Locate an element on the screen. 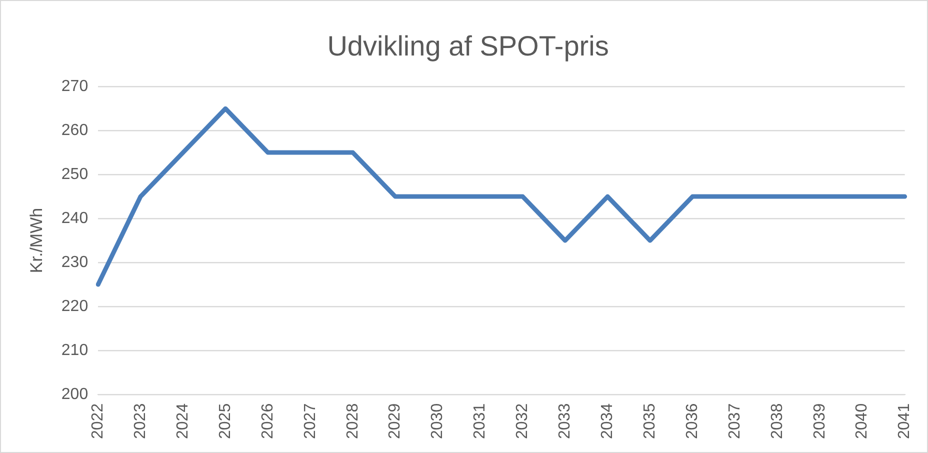 The image size is (928, 453). y-tick-label: 240 is located at coordinates (74, 218).